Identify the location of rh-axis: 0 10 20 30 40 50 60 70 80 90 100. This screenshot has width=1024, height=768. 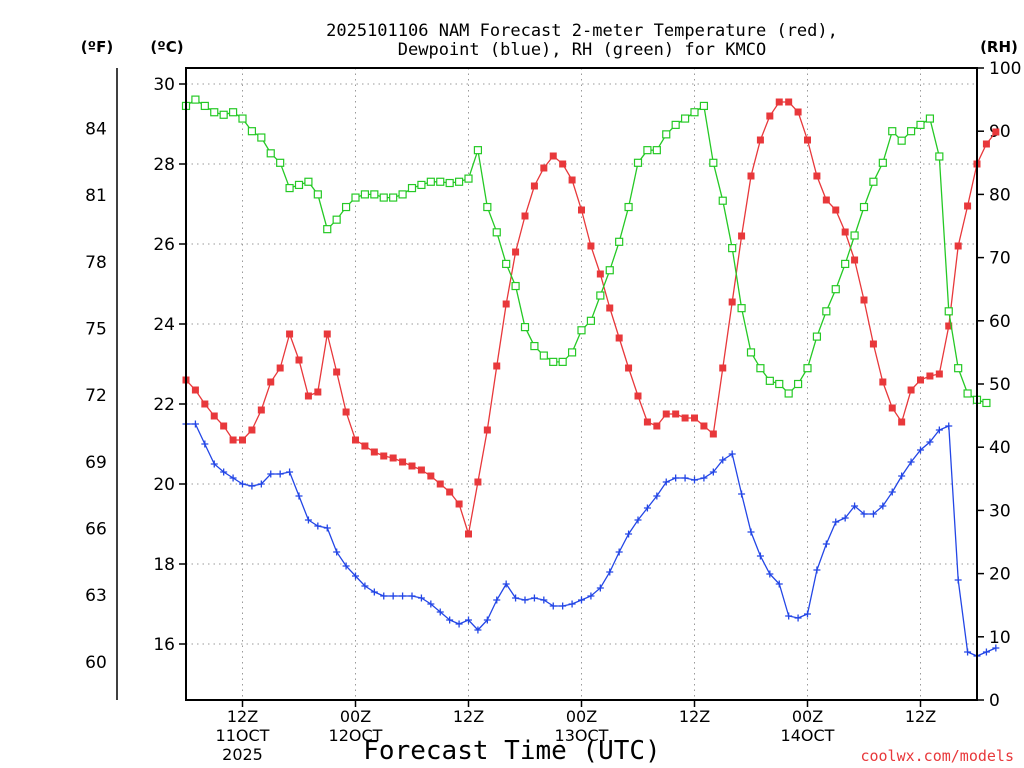
(999, 385).